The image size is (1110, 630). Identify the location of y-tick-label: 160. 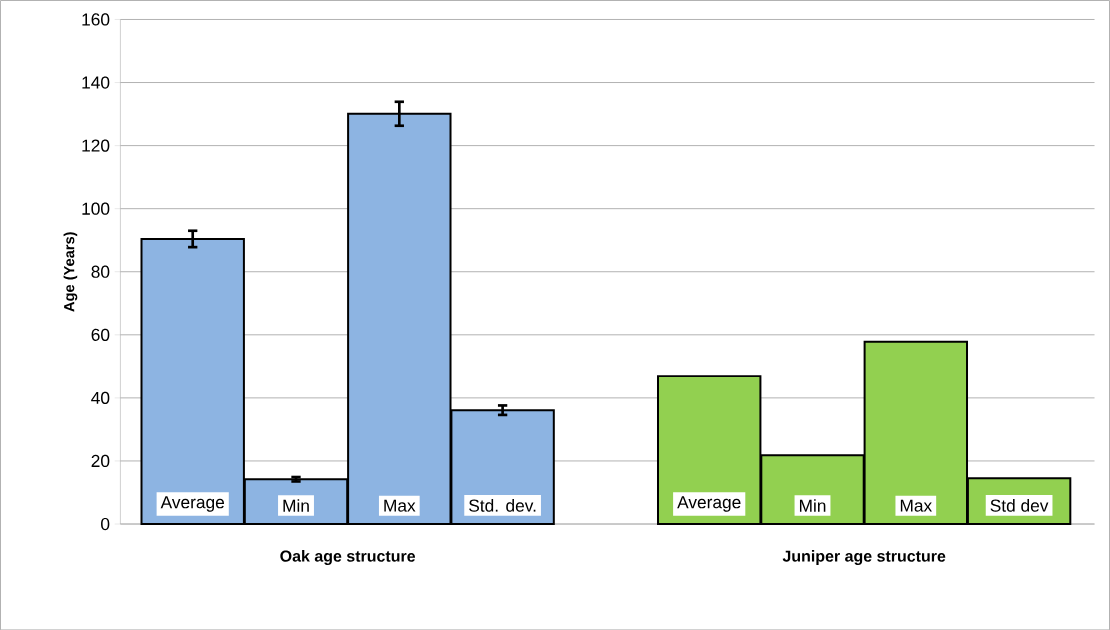
(96, 19).